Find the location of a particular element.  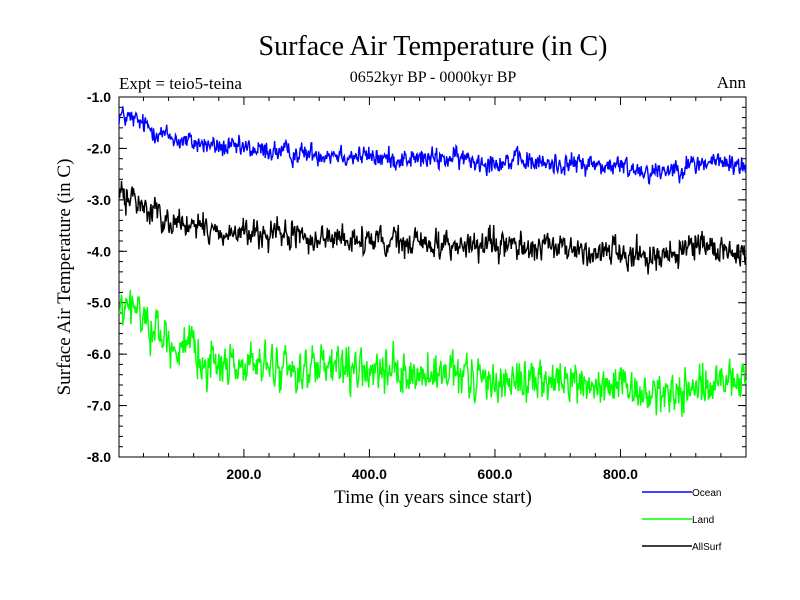

series-line-ocean is located at coordinates (432, 145).